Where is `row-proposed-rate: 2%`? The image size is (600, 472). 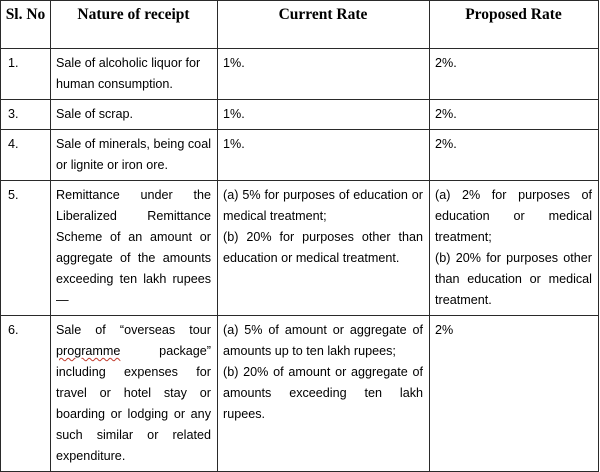 row-proposed-rate: 2% is located at coordinates (514, 393).